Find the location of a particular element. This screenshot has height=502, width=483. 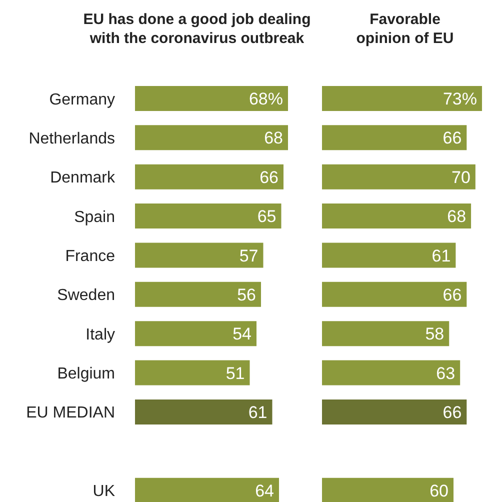

data-label: 56 is located at coordinates (246, 294).